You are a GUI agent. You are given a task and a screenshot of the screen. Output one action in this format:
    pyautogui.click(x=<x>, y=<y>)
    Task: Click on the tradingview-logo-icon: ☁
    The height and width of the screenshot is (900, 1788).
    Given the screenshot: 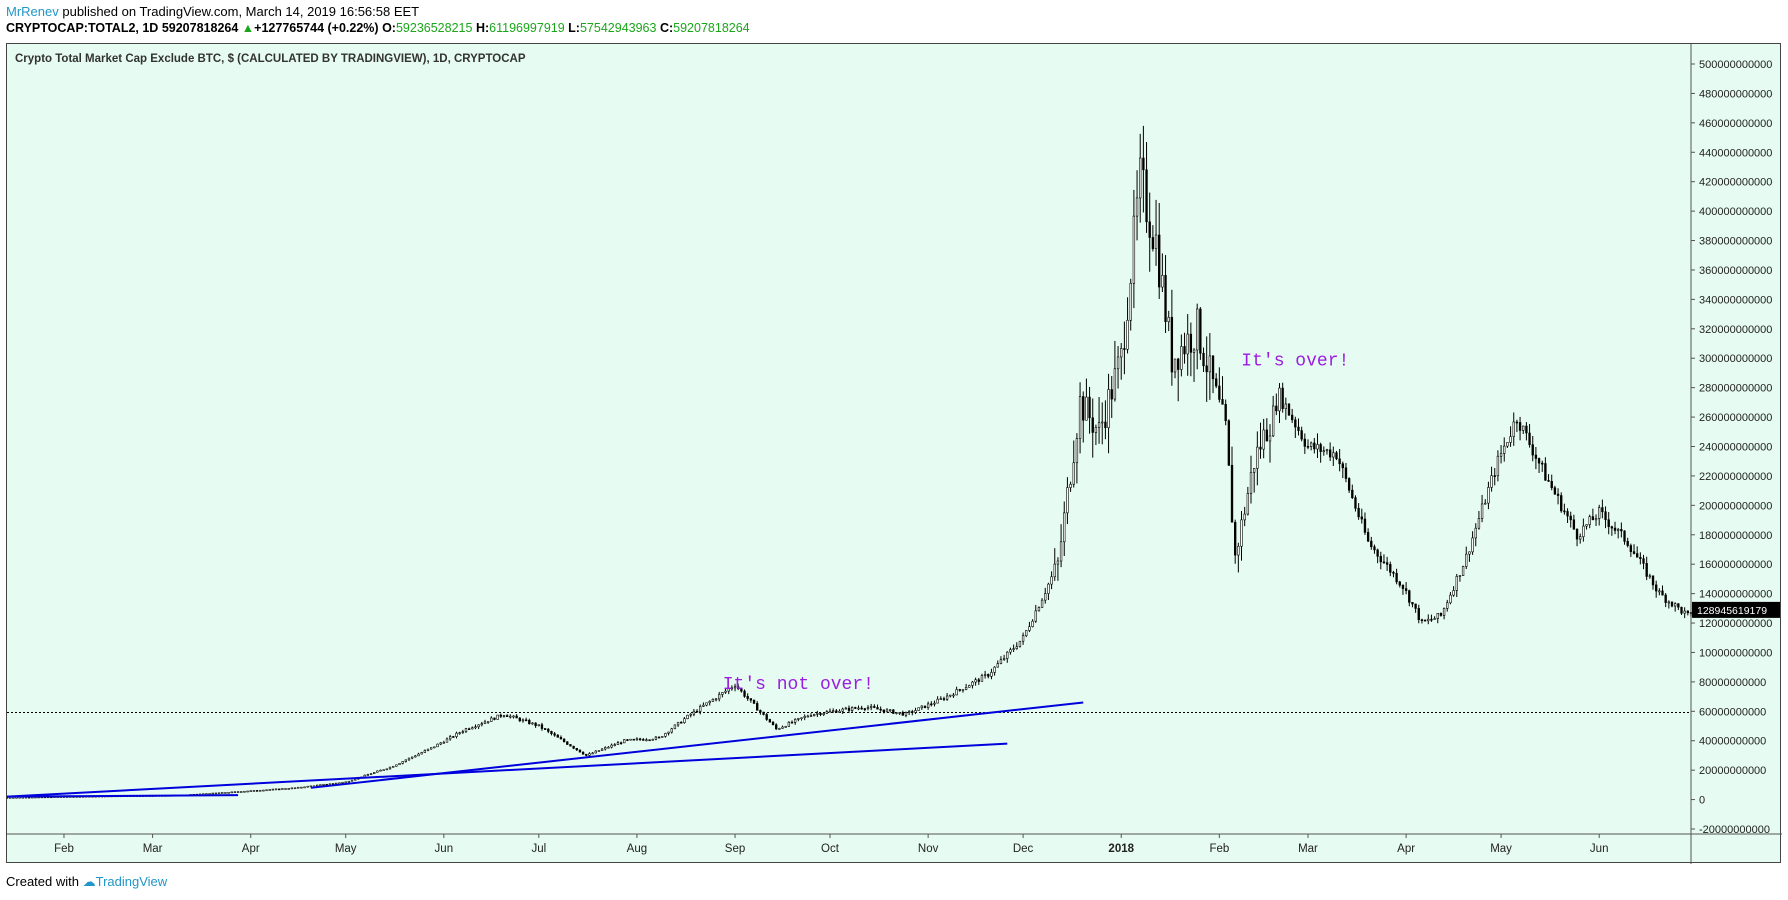 What is the action you would take?
    pyautogui.click(x=89, y=881)
    